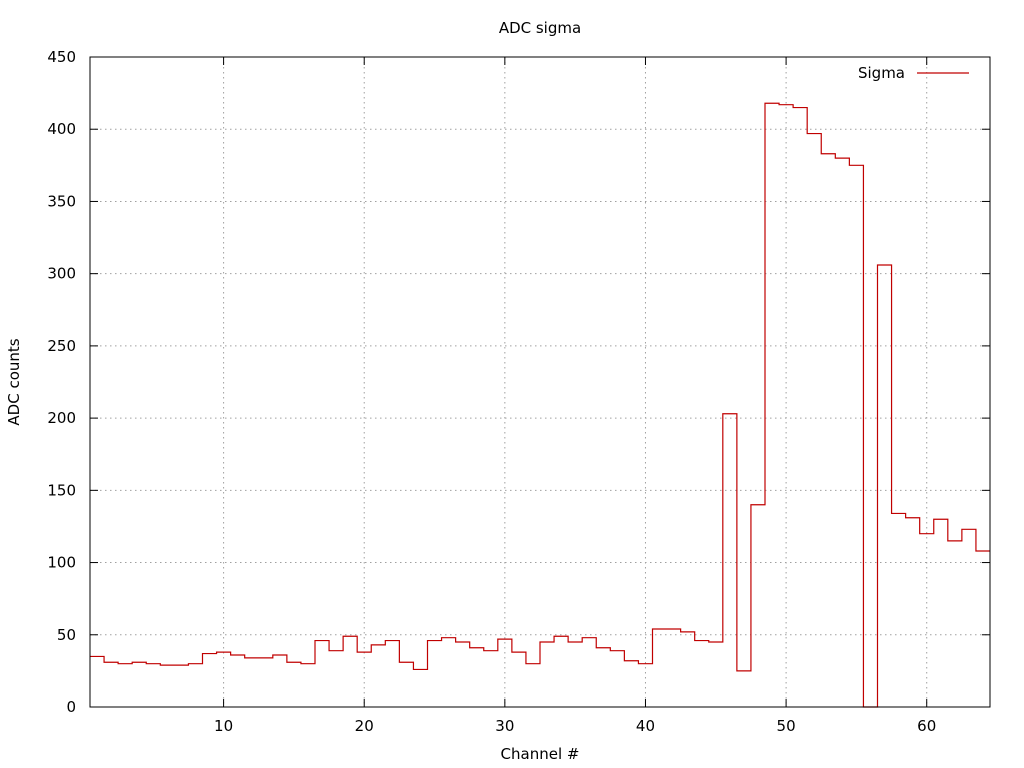 The image size is (1024, 768). Describe the element at coordinates (645, 726) in the screenshot. I see `x-tick-label: 40` at that location.